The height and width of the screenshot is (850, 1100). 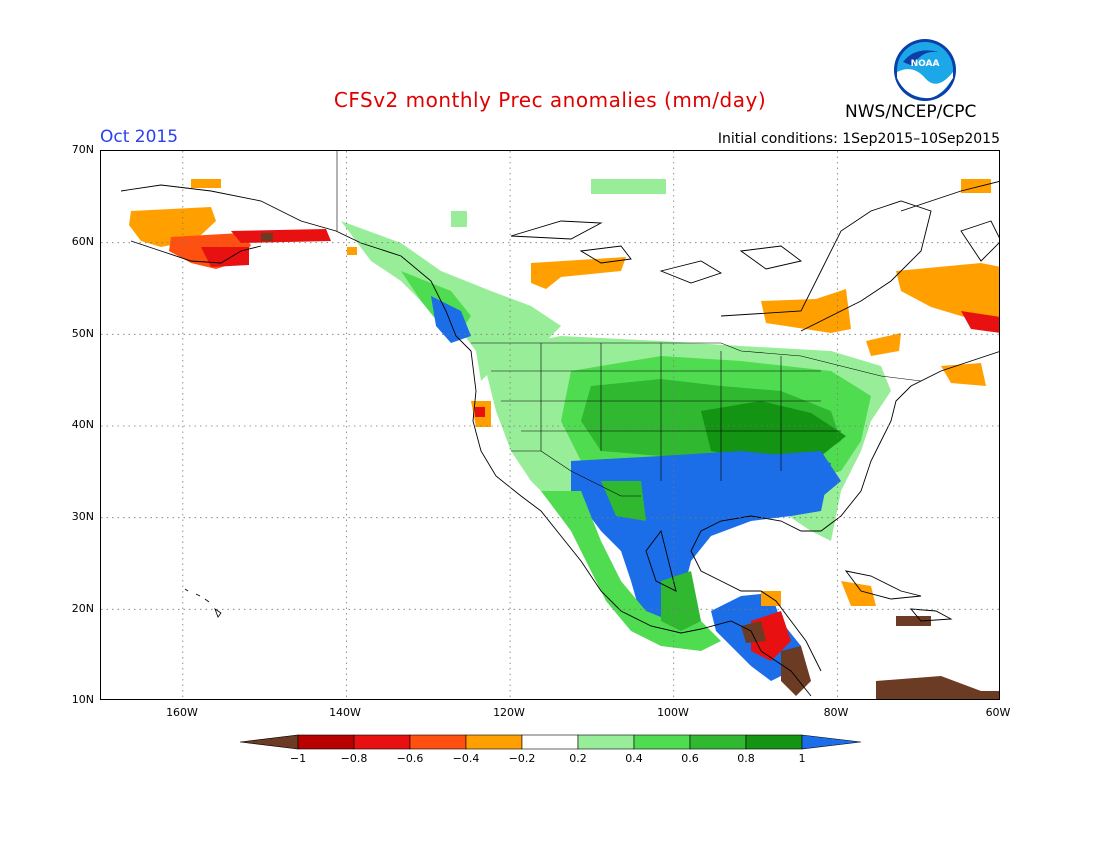 I want to click on lat-label-60n: 60N, so click(x=82, y=241).